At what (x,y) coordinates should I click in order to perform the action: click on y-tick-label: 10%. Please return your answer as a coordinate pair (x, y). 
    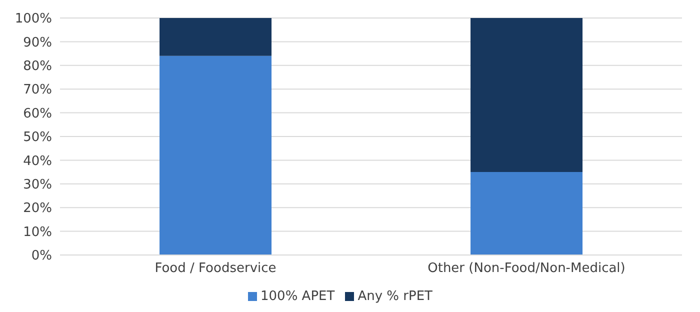
    Looking at the image, I should click on (37, 232).